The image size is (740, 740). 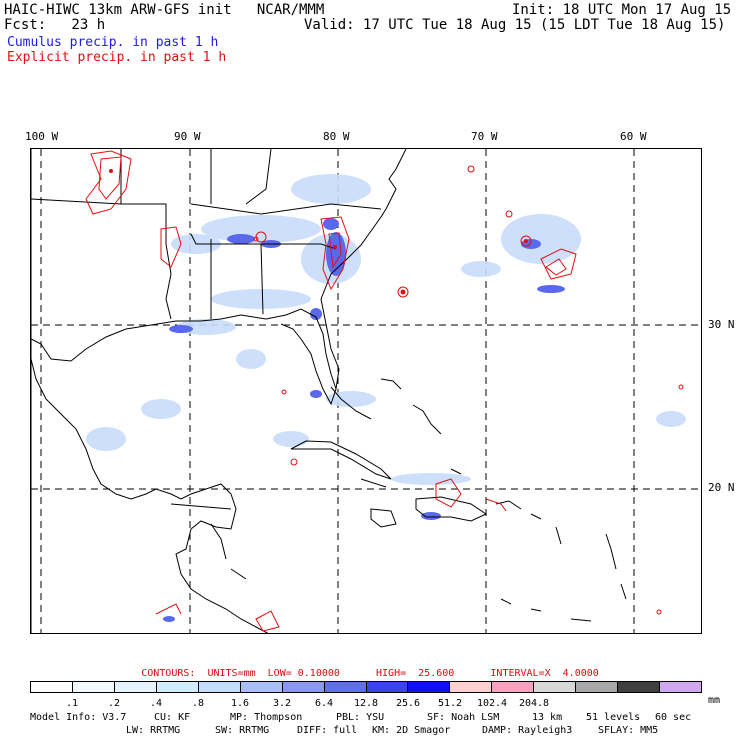 What do you see at coordinates (324, 703) in the screenshot?
I see `color-scale-tick-label: 6.4` at bounding box center [324, 703].